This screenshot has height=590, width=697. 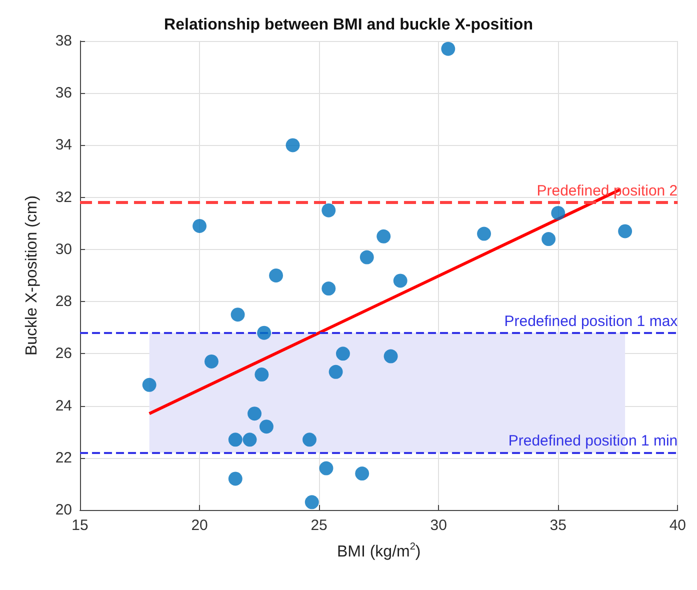 What do you see at coordinates (32, 275) in the screenshot?
I see `y-axis-title: Buckle X-position (cm)` at bounding box center [32, 275].